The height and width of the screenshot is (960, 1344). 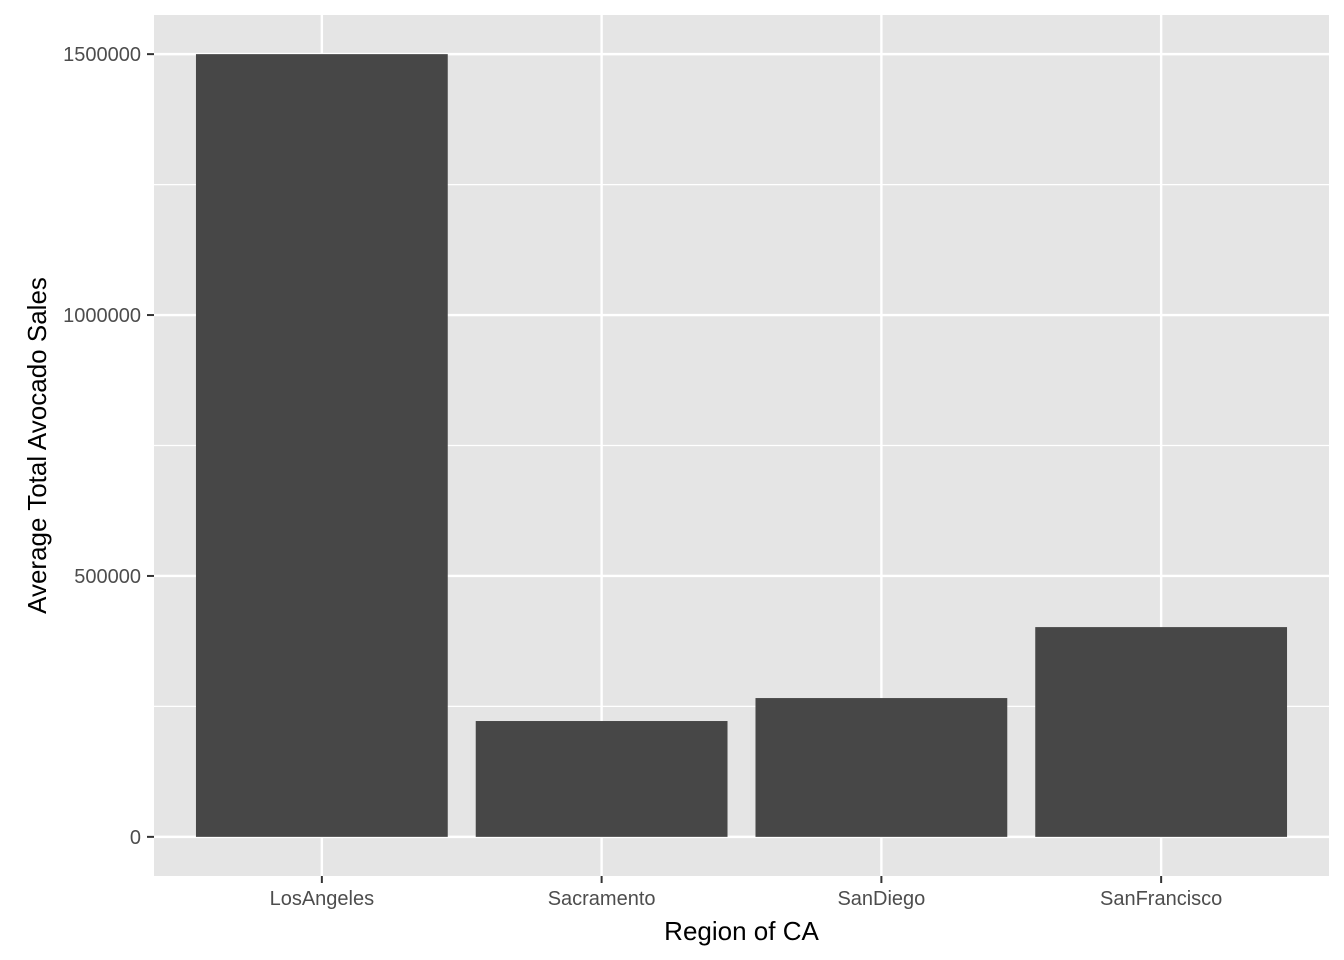 I want to click on y-axis-title: Average Total Avocado Sales, so click(x=37, y=445).